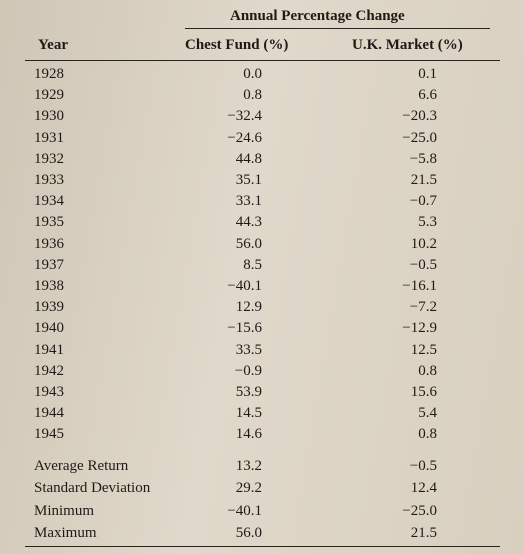 The height and width of the screenshot is (554, 524). I want to click on chest-fund-value: −15.6, so click(244, 328).